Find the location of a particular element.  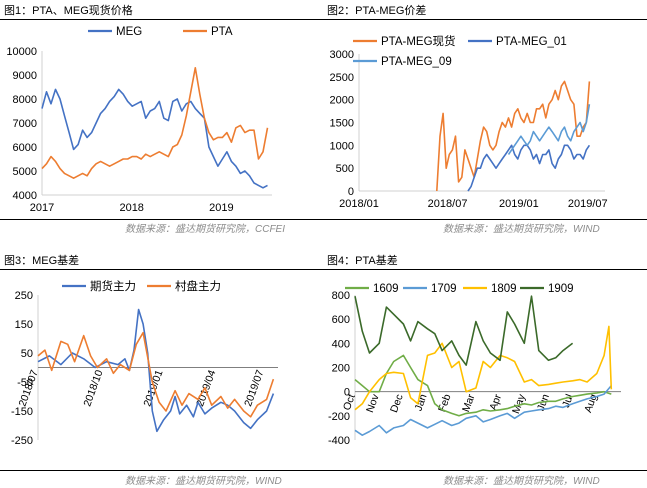

y-tick-label: 6000 is located at coordinates (25, 148).